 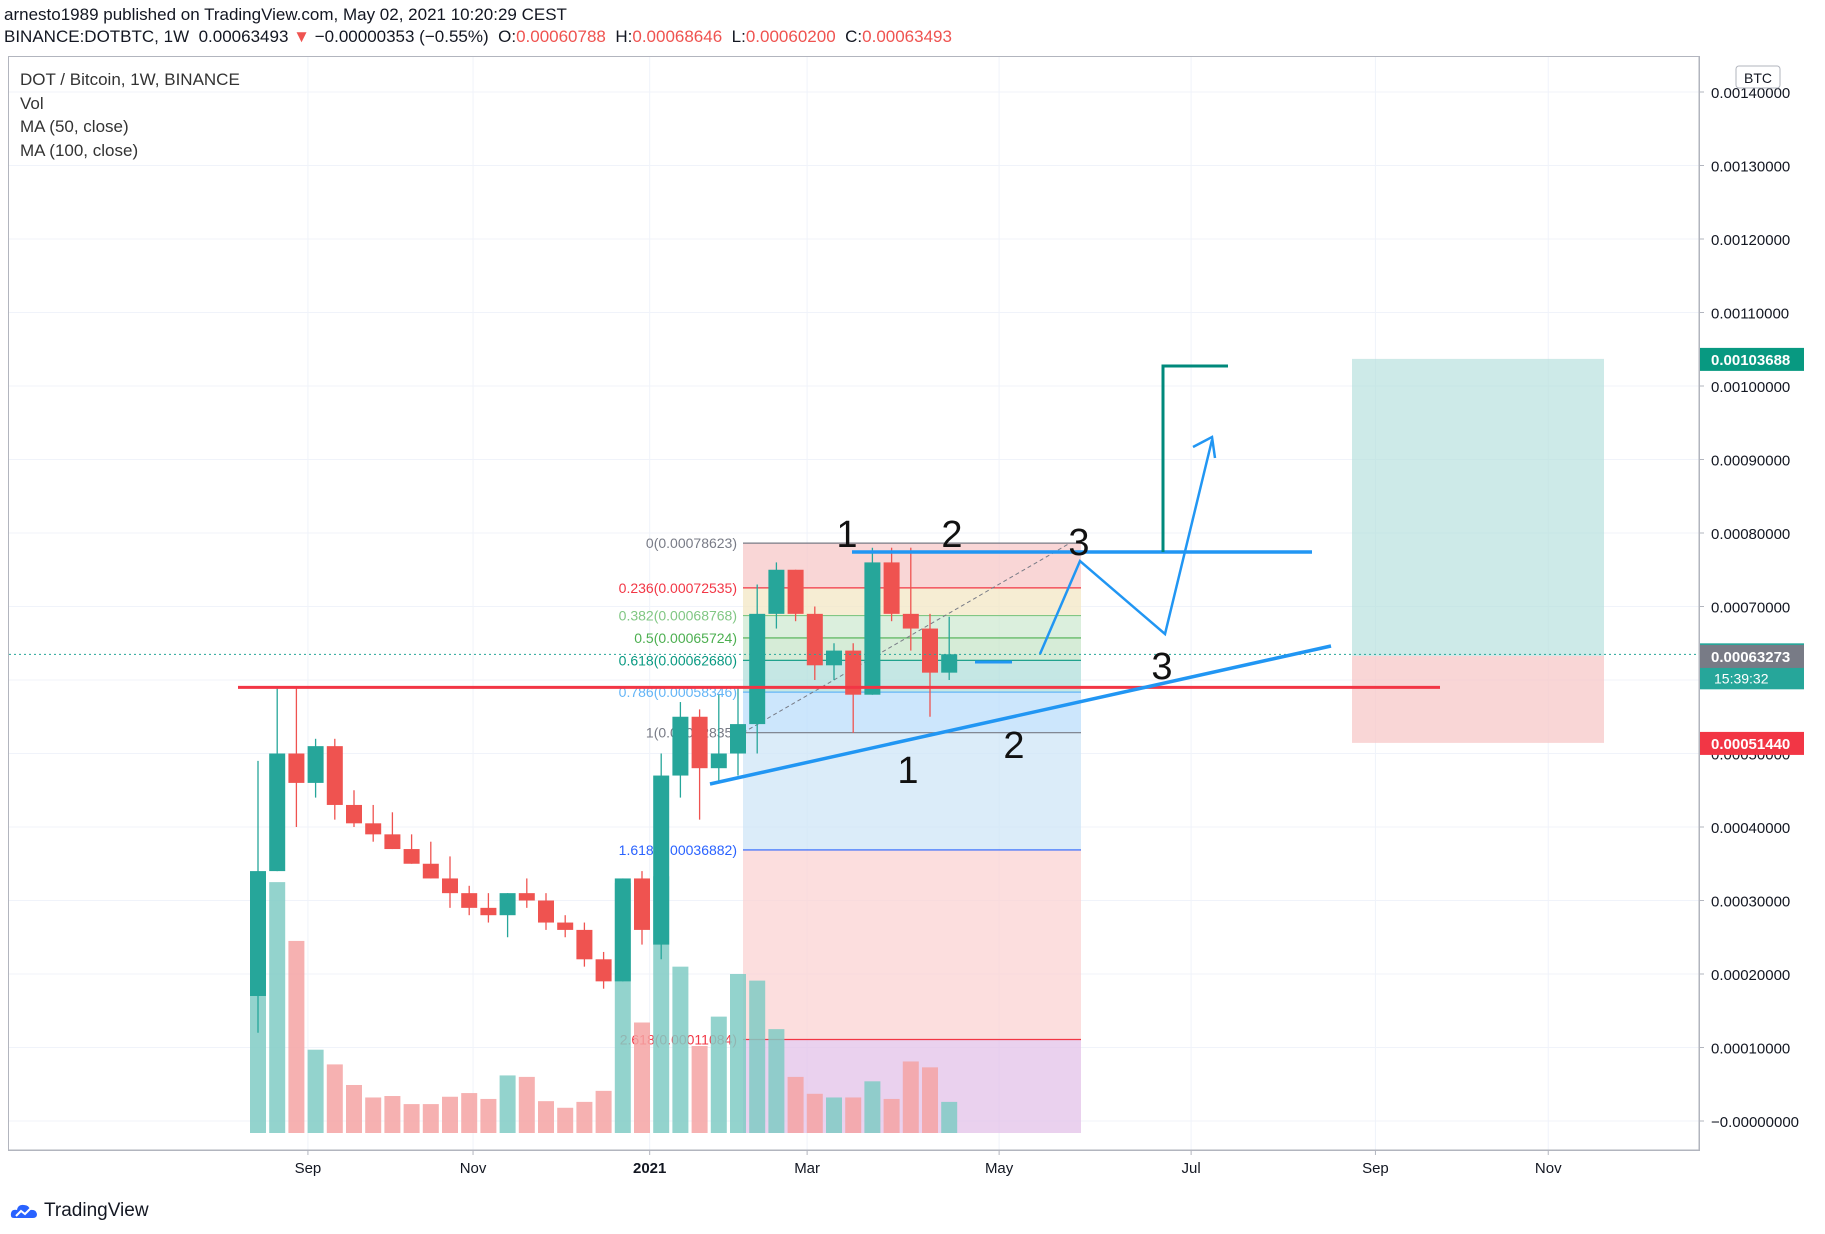 What do you see at coordinates (1478, 699) in the screenshot?
I see `position-loss-zone` at bounding box center [1478, 699].